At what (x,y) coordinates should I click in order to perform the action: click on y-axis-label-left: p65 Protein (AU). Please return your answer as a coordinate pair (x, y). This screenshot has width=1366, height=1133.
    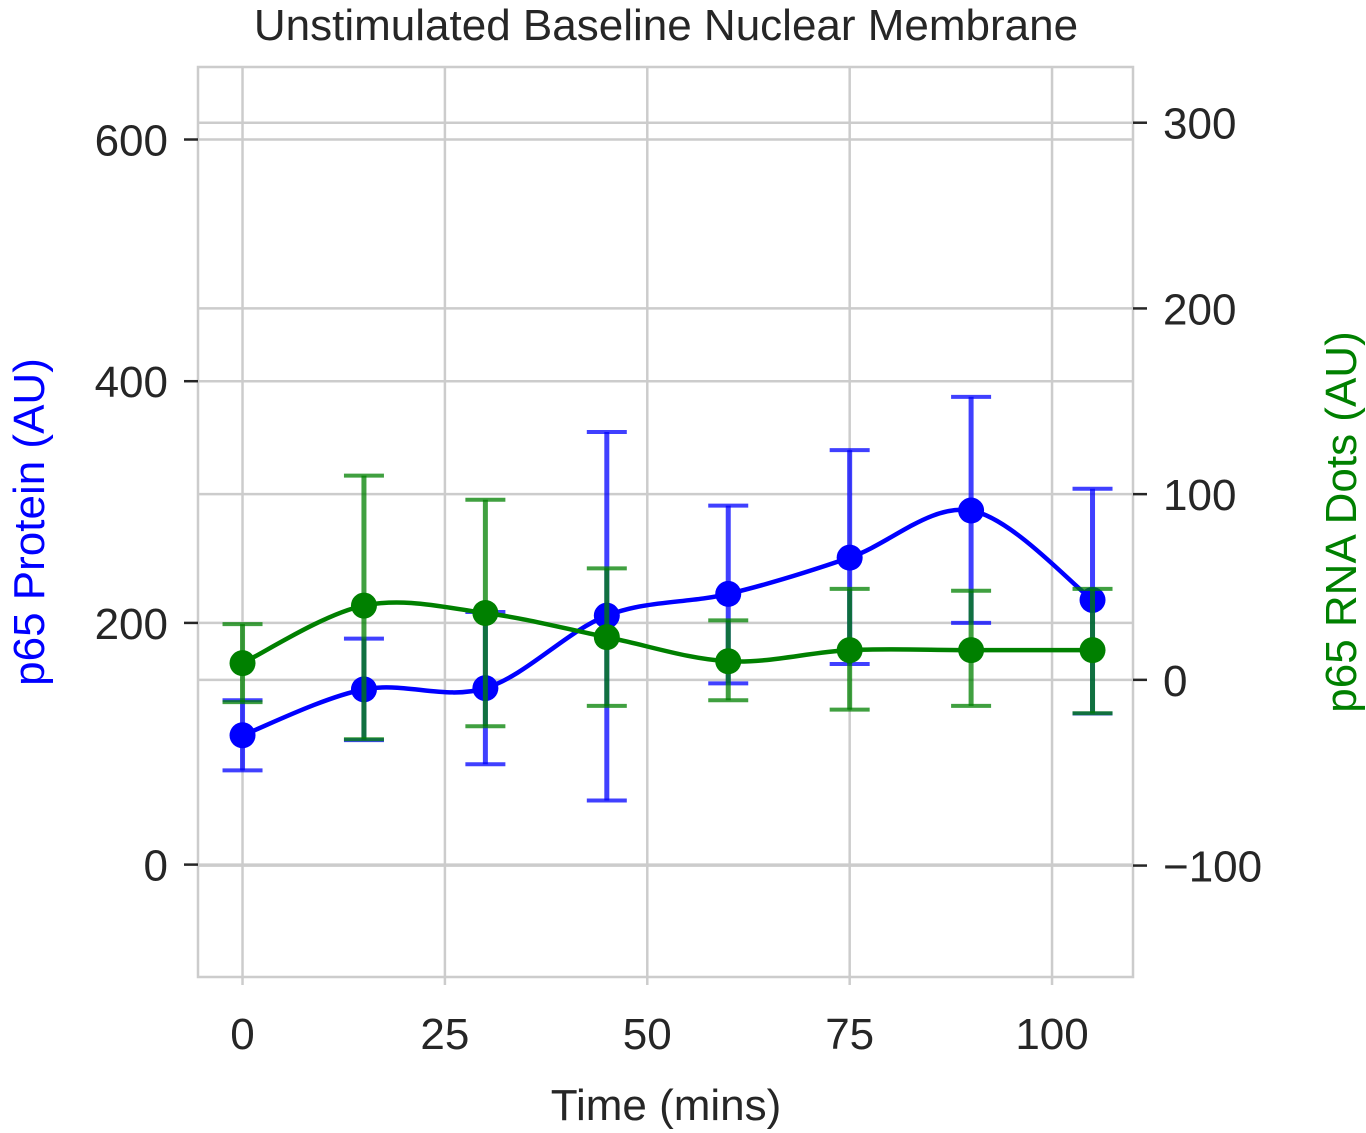
    Looking at the image, I should click on (29, 522).